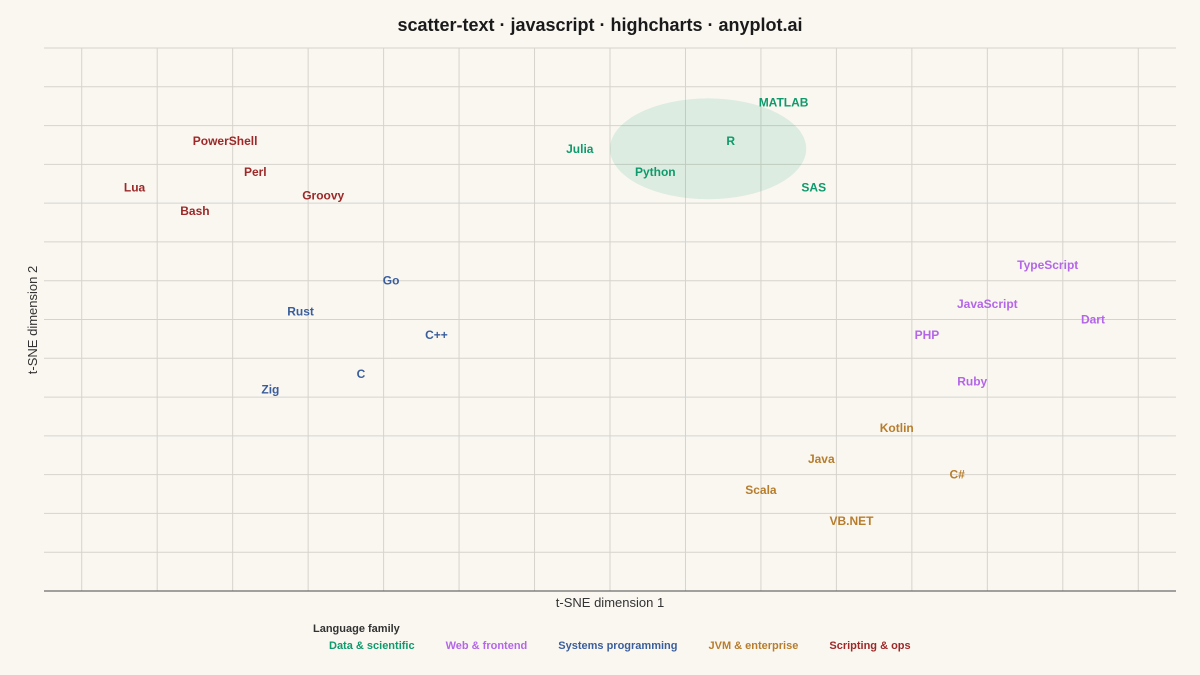 This screenshot has height=675, width=1200. I want to click on legend-item: Scripting & ops, so click(869, 646).